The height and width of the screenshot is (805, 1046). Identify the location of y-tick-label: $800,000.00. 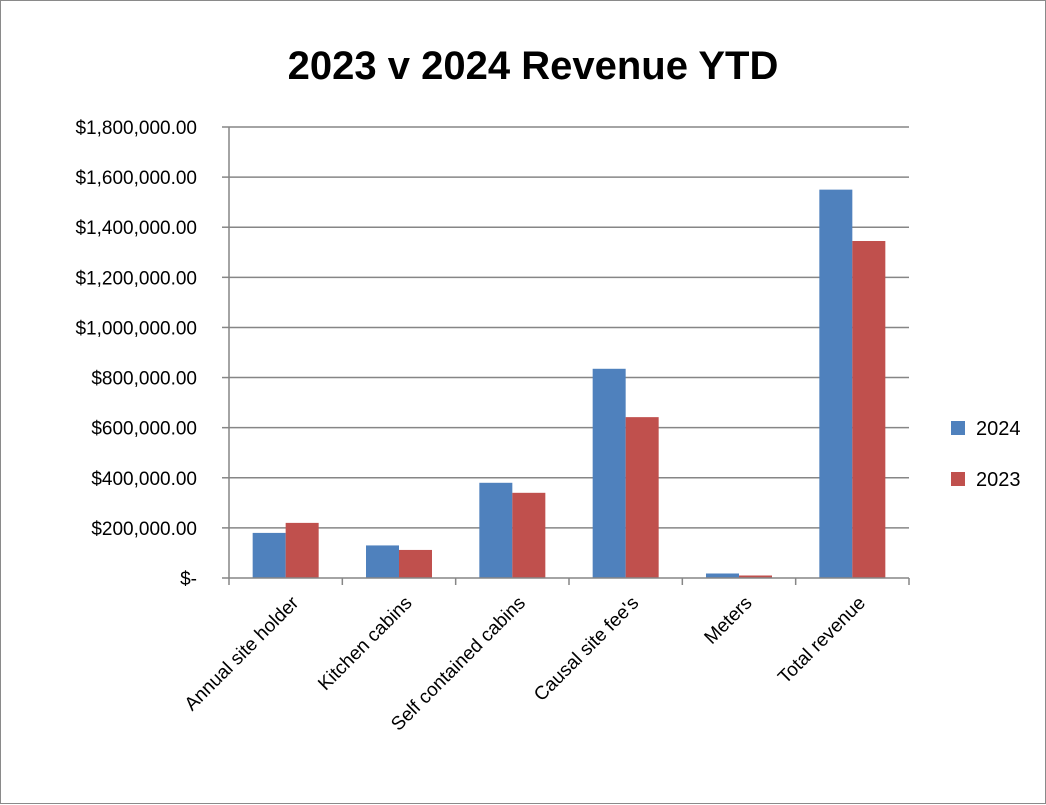
(144, 379).